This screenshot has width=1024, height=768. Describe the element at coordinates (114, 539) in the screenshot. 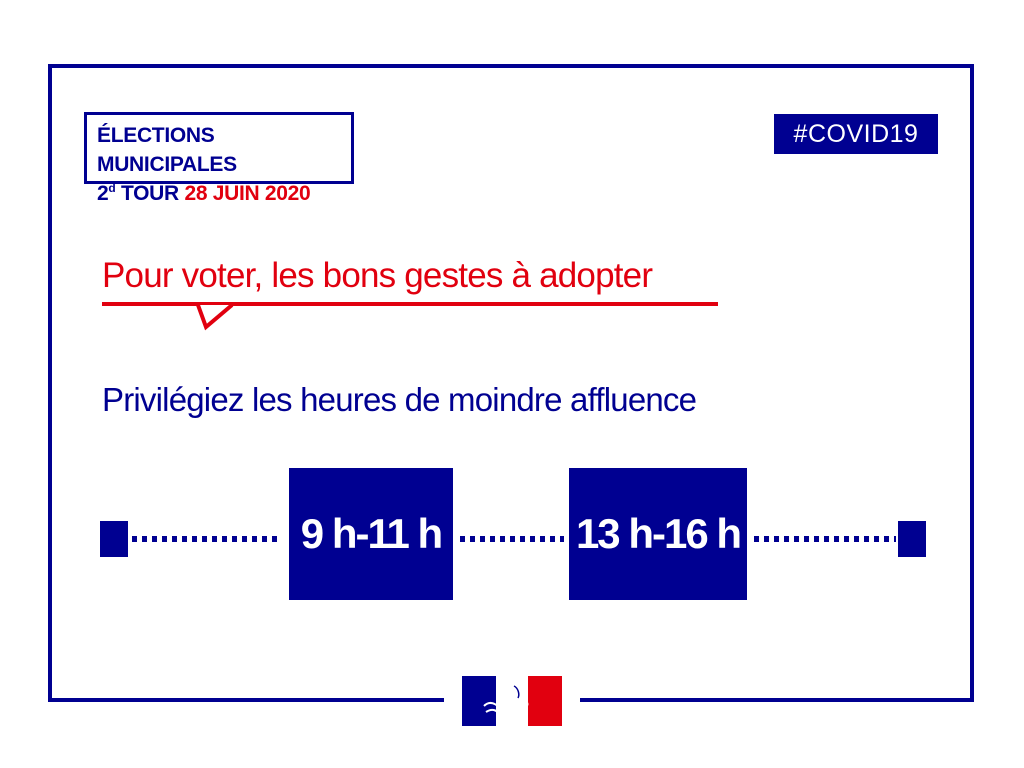

I see `timeline-start-marker` at that location.